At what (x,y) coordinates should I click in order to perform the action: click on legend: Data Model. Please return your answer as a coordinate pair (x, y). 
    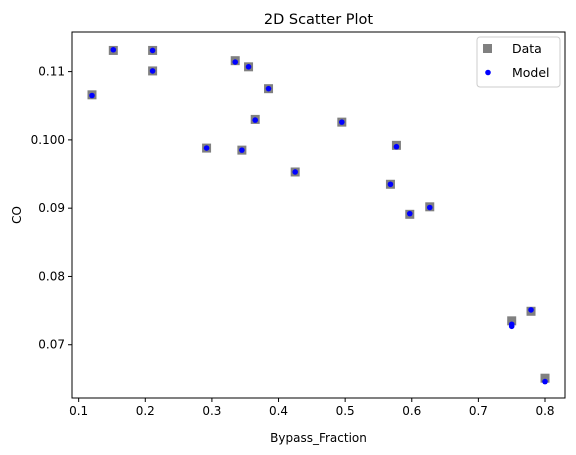
    Looking at the image, I should click on (518, 62).